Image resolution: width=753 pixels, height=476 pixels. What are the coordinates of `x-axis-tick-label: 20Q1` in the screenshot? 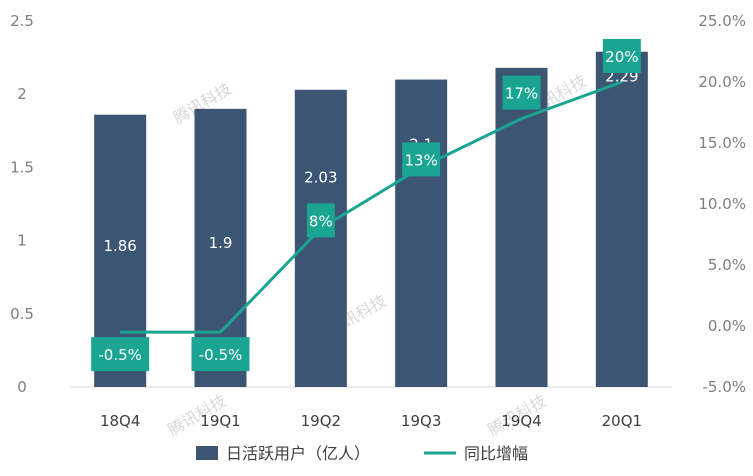 It's located at (622, 421).